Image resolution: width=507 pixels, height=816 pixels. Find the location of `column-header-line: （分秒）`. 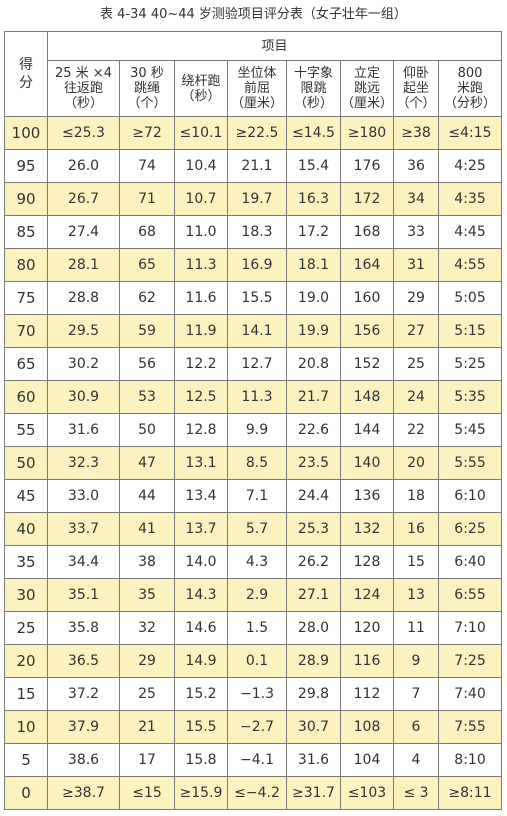

column-header-line: （分秒） is located at coordinates (470, 103).